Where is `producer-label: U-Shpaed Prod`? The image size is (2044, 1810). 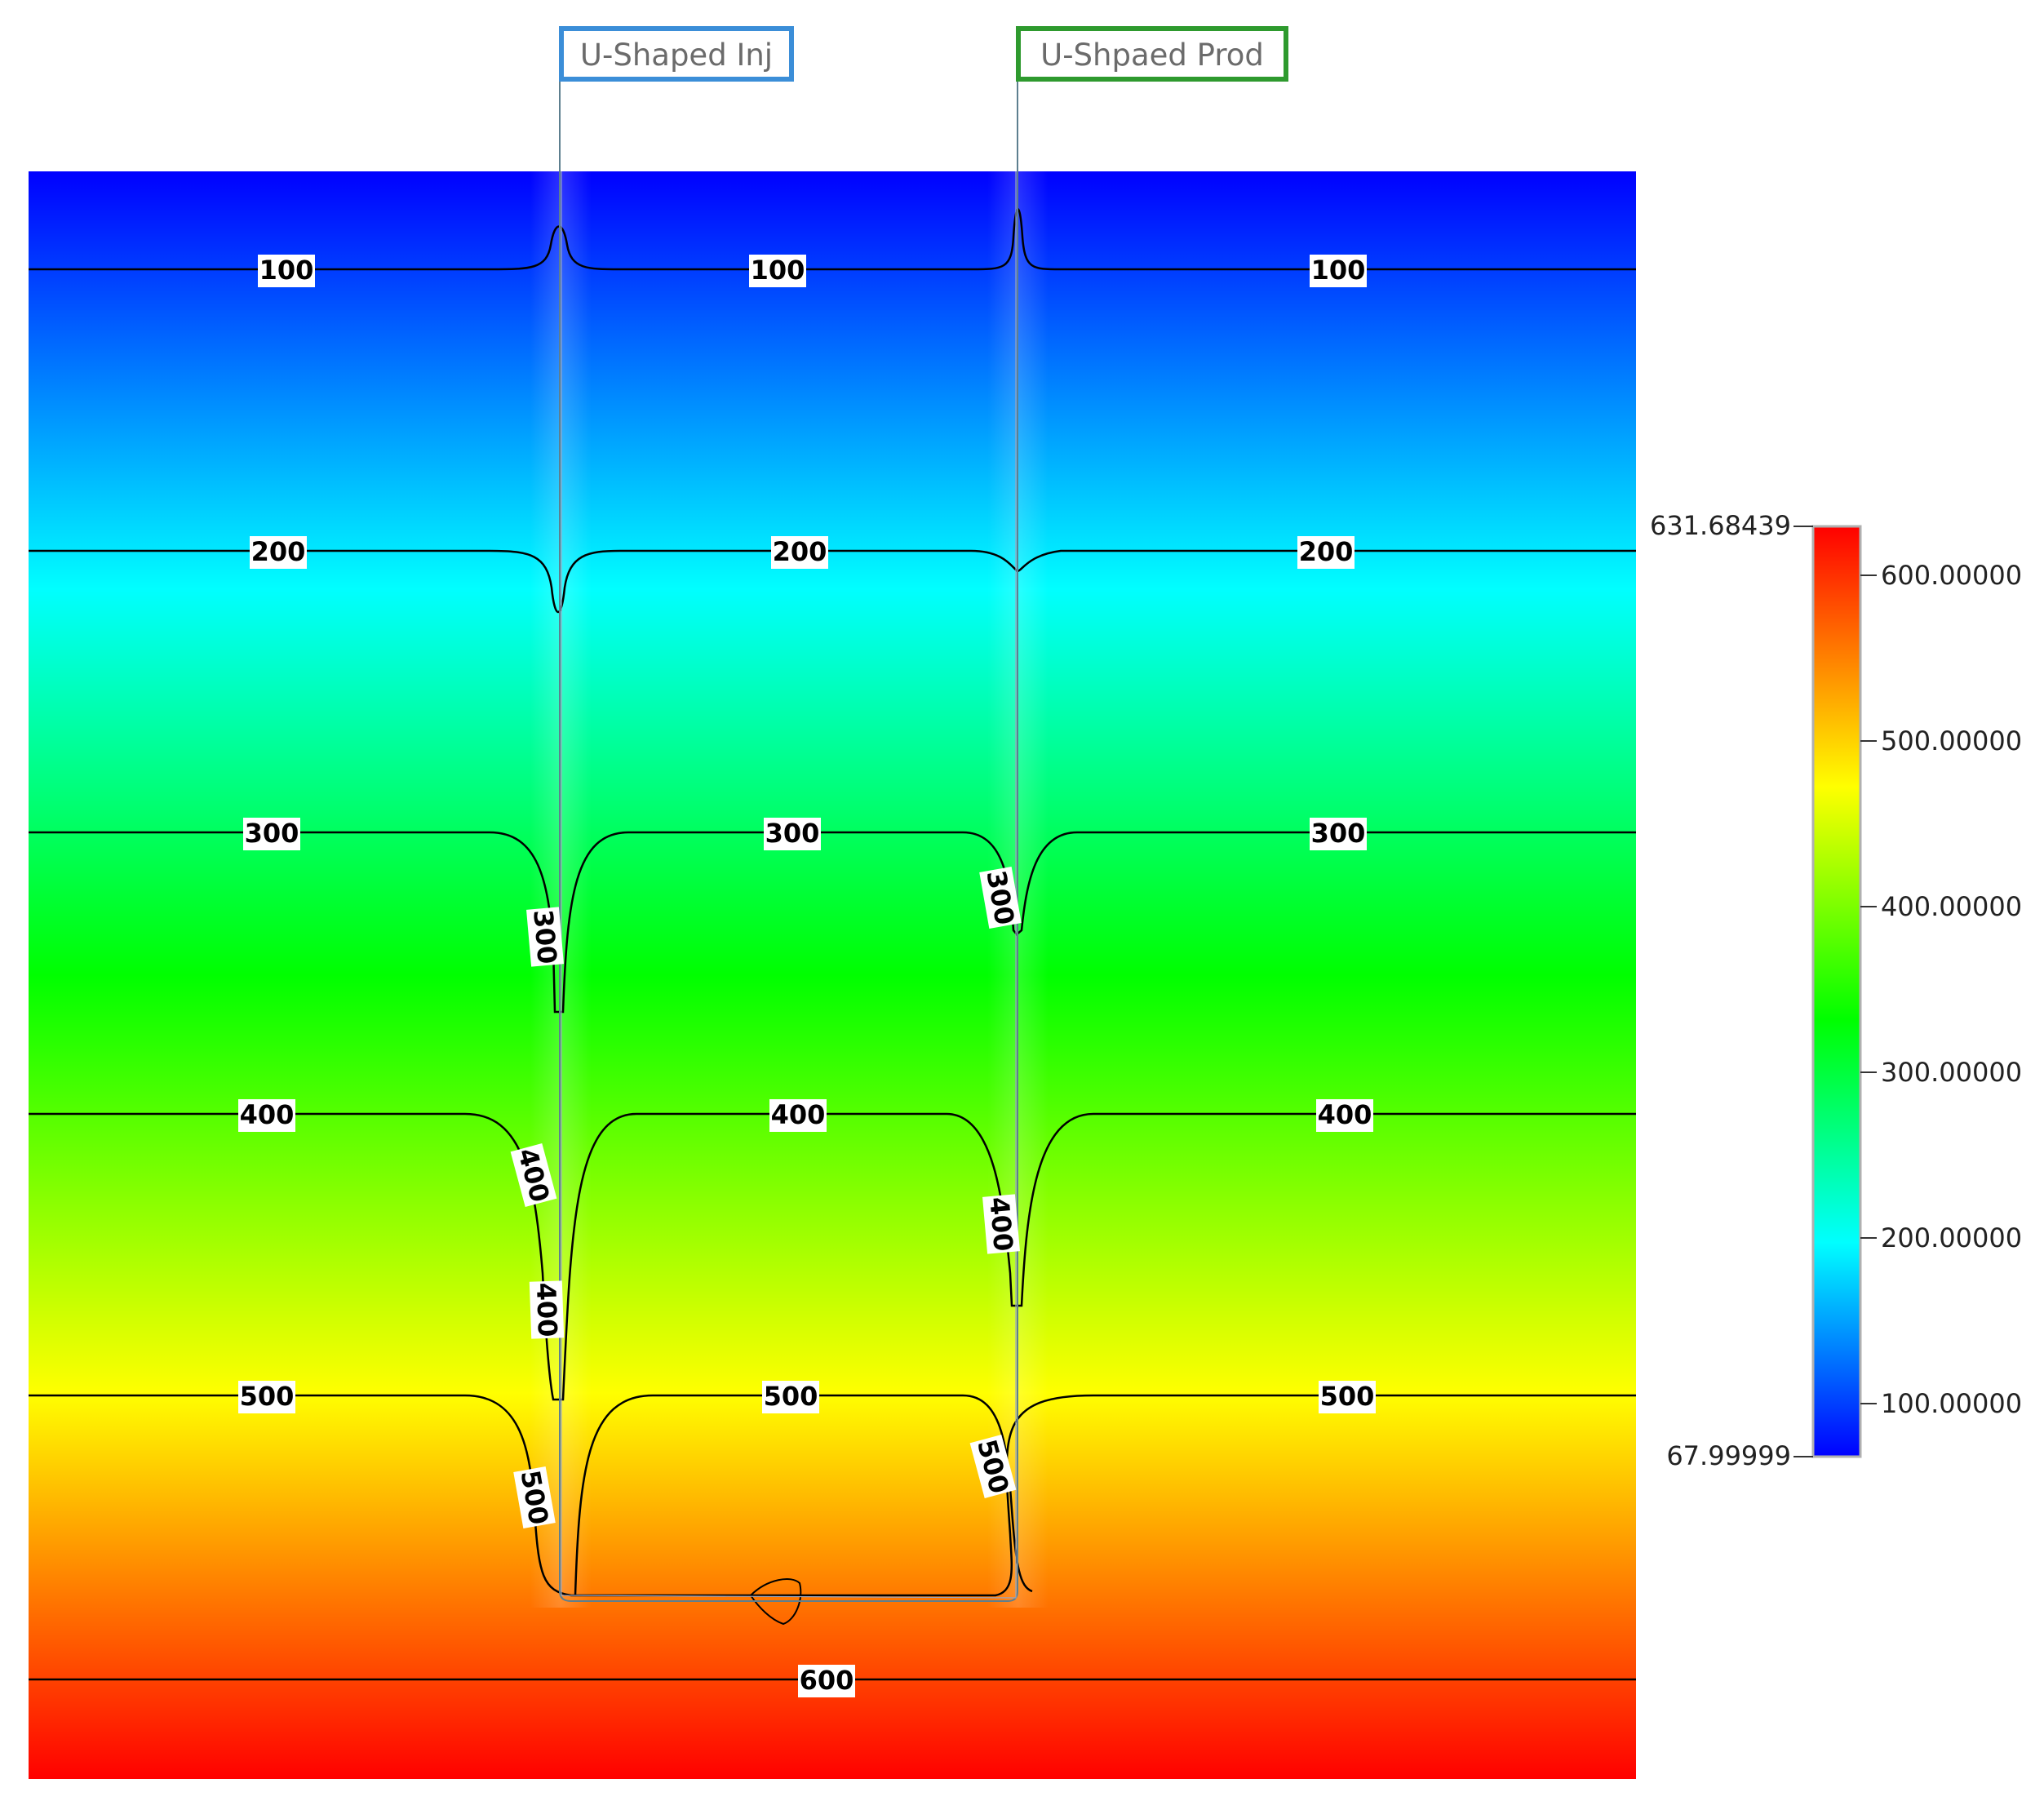
producer-label: U-Shpaed Prod is located at coordinates (1152, 54).